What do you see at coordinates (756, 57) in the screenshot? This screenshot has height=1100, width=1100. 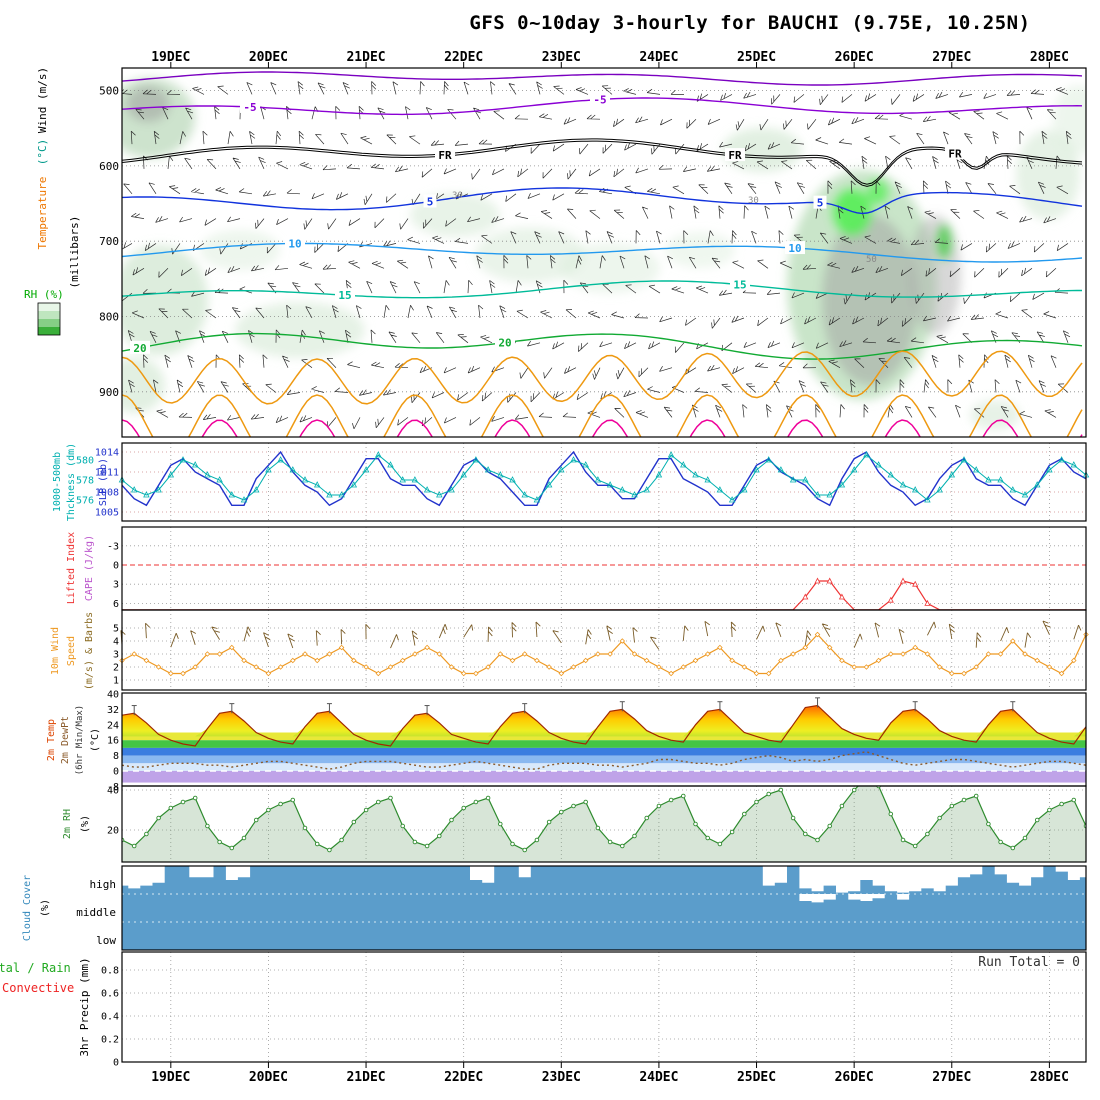 I see `text-el: 25DEC` at bounding box center [756, 57].